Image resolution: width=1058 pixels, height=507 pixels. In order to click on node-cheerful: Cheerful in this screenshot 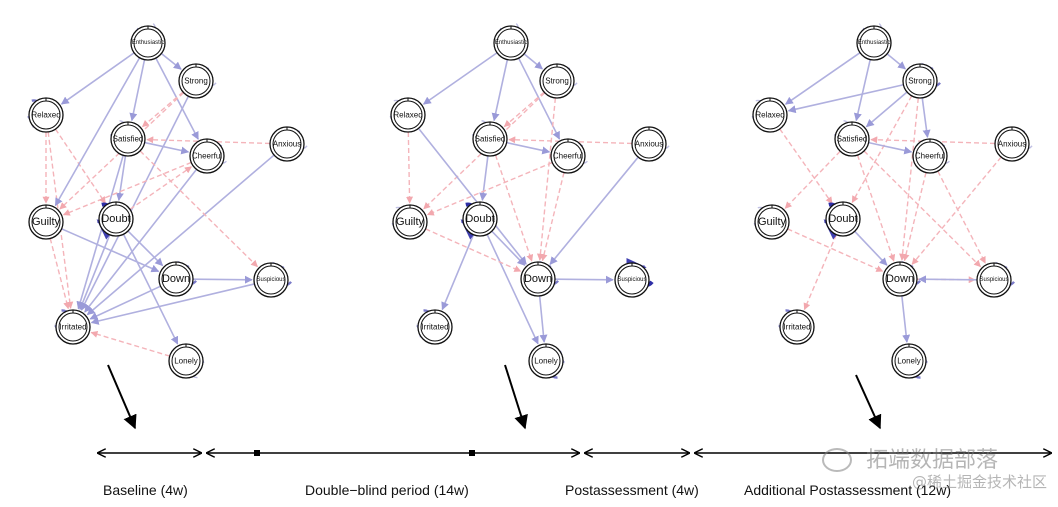, I will do `click(568, 156)`.